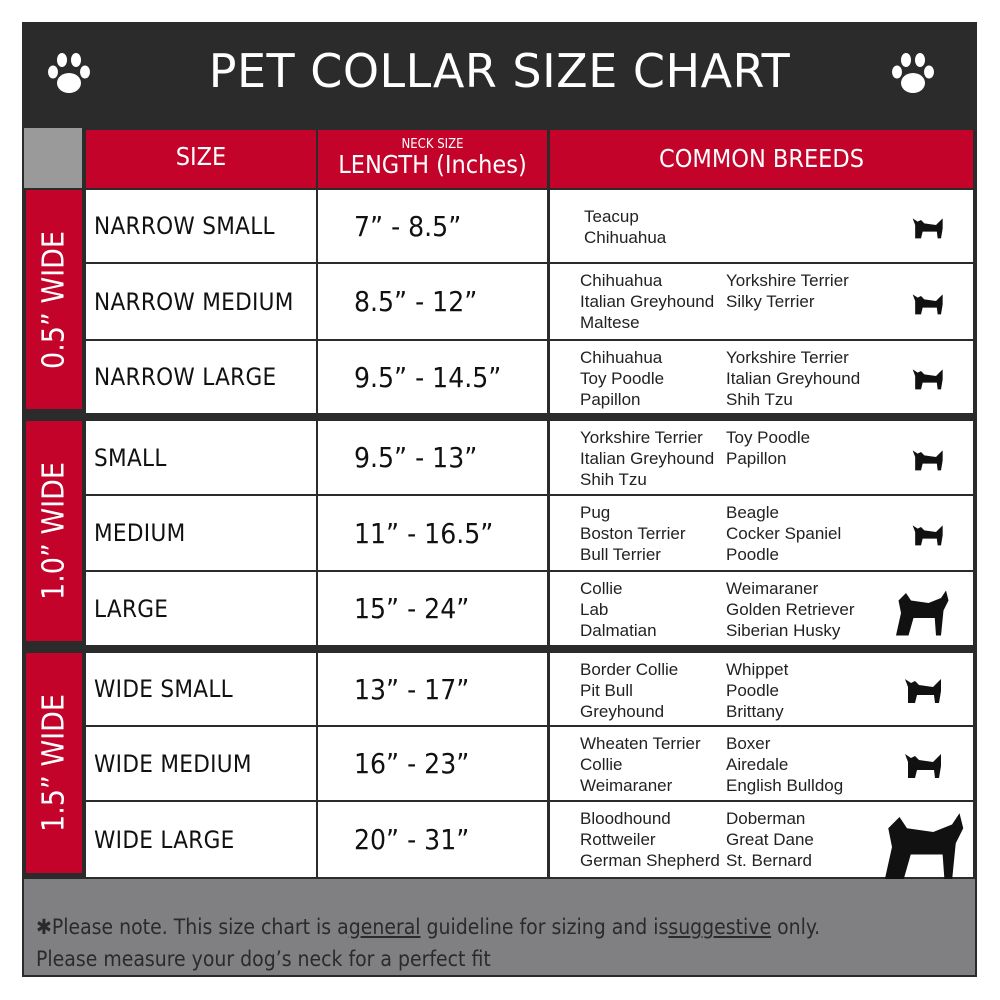 The image size is (1000, 1000). I want to click on bulldog-silhouette-icon, so click(923, 691).